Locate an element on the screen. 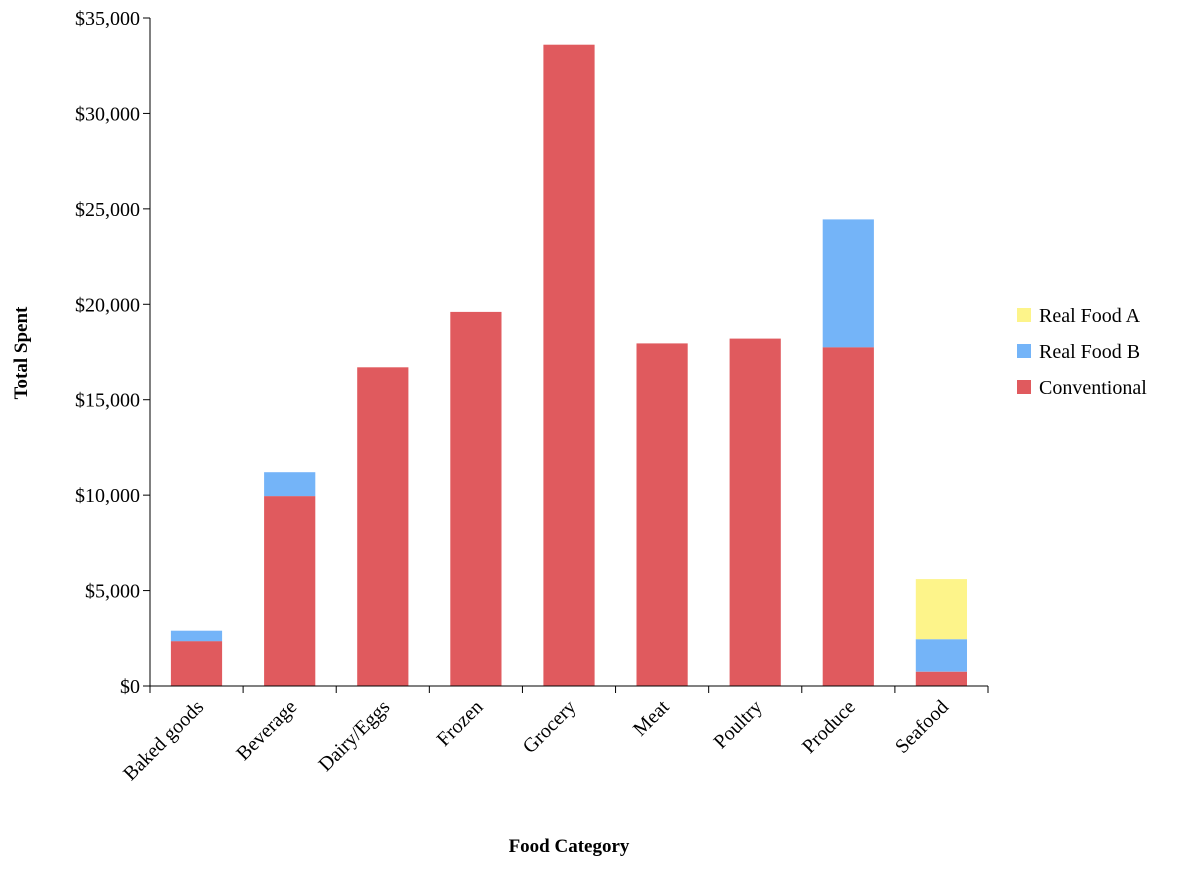 The width and height of the screenshot is (1179, 874). x-tick-label: Grocery is located at coordinates (550, 727).